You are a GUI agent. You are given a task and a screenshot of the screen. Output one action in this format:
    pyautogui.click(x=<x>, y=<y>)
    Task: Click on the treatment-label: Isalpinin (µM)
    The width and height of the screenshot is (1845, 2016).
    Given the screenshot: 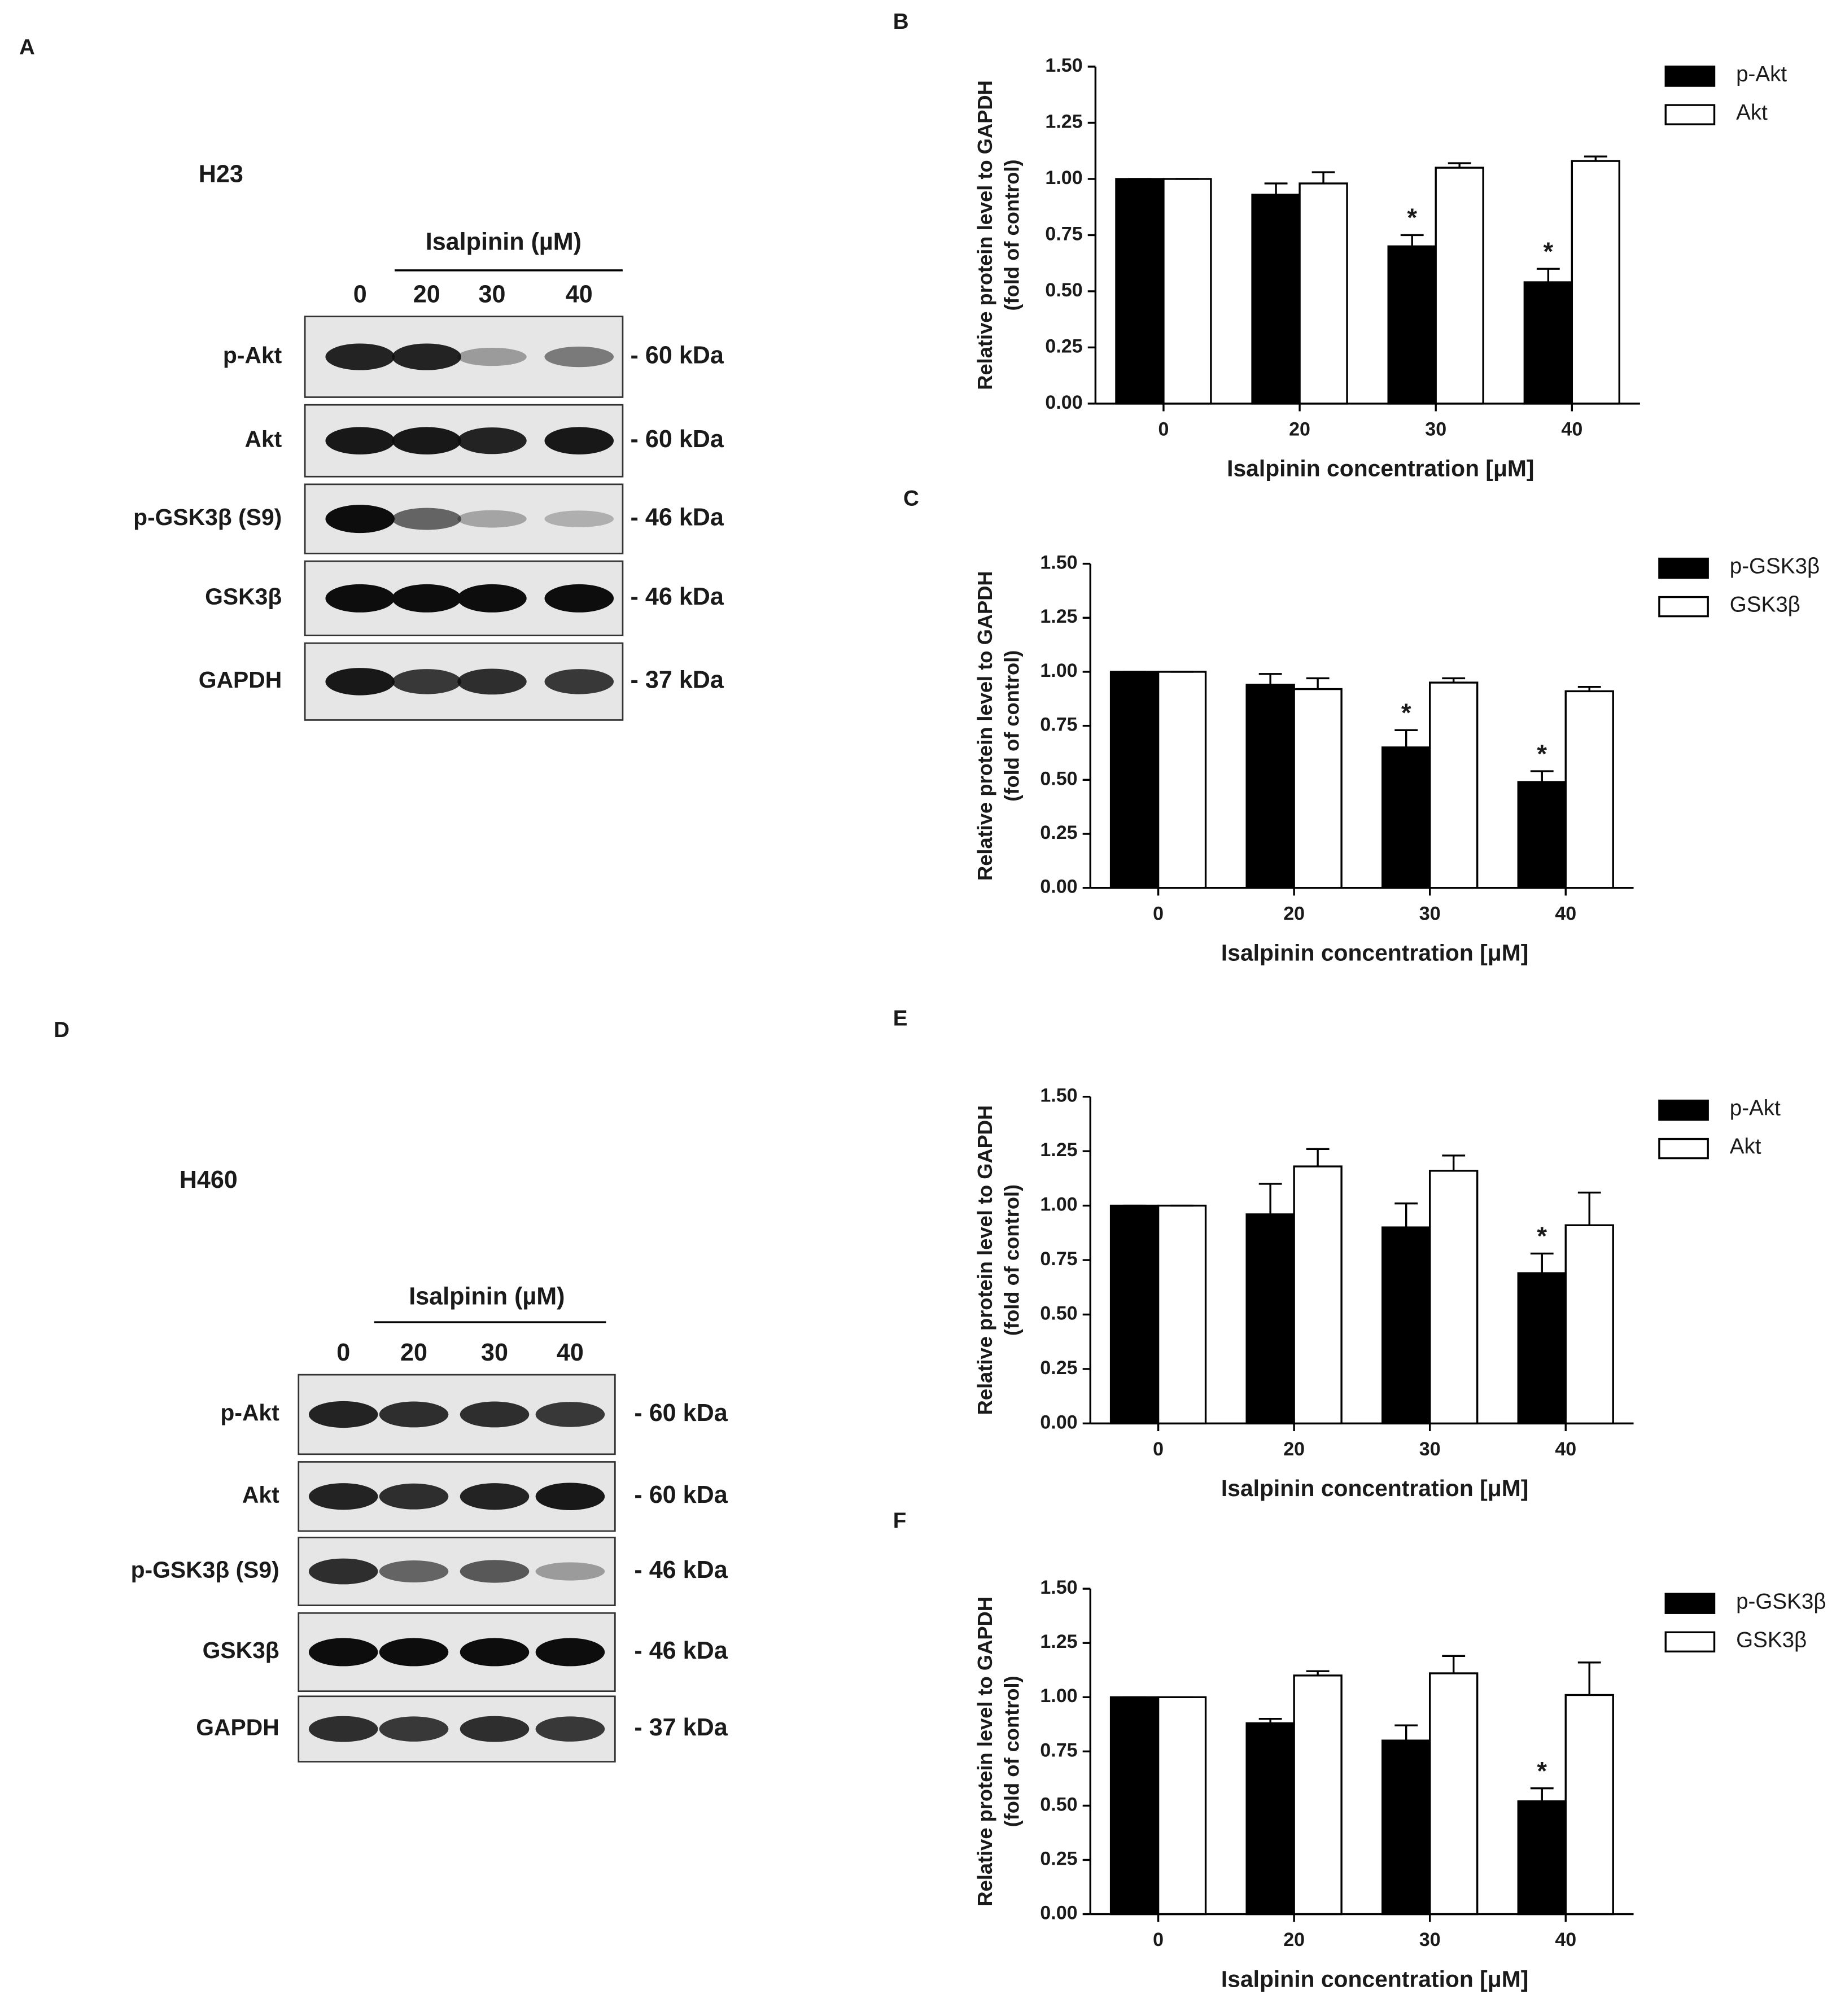 What is the action you would take?
    pyautogui.click(x=487, y=1296)
    